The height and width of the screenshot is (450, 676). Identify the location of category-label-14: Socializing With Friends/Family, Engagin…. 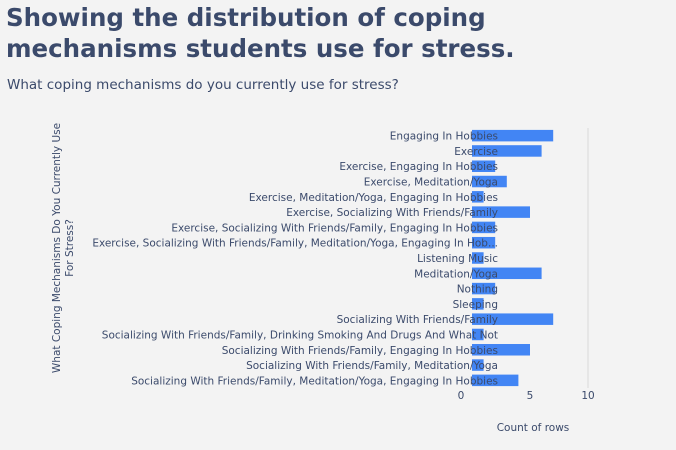
(360, 351).